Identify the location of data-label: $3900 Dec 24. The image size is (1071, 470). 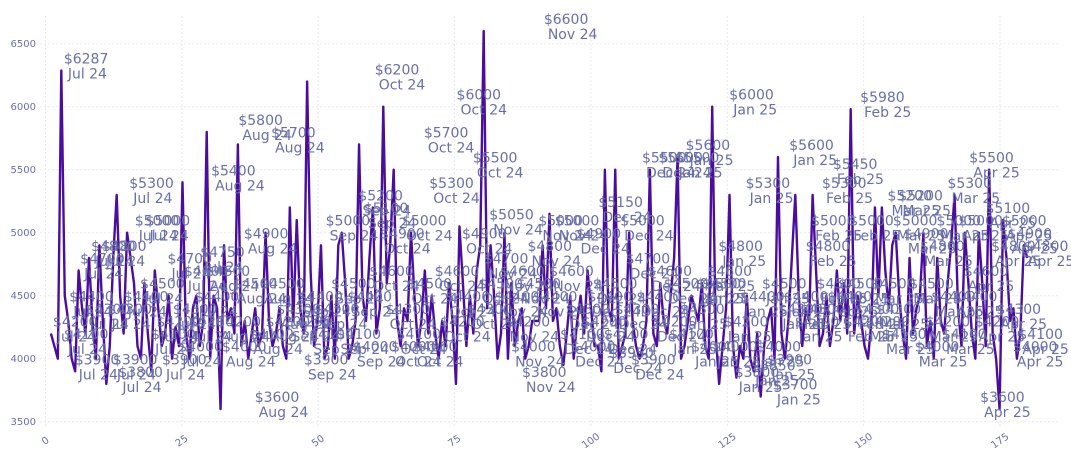
(657, 367).